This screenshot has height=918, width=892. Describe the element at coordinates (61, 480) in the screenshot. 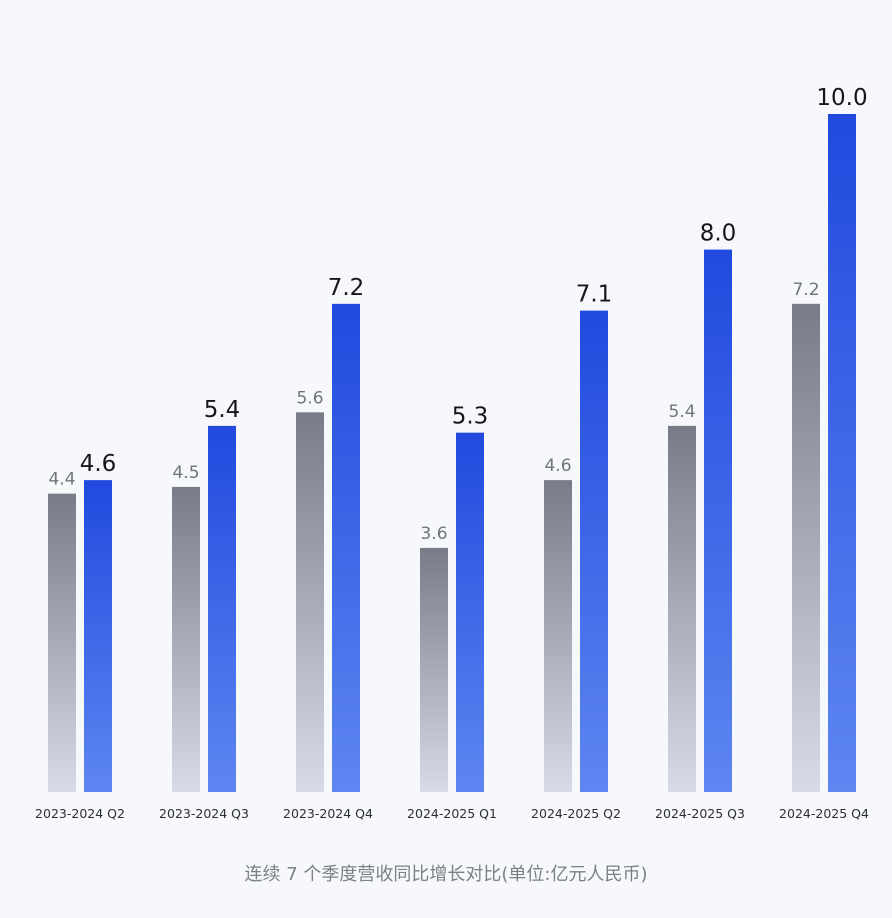

I see `value-label-previous-1: 4.4` at that location.